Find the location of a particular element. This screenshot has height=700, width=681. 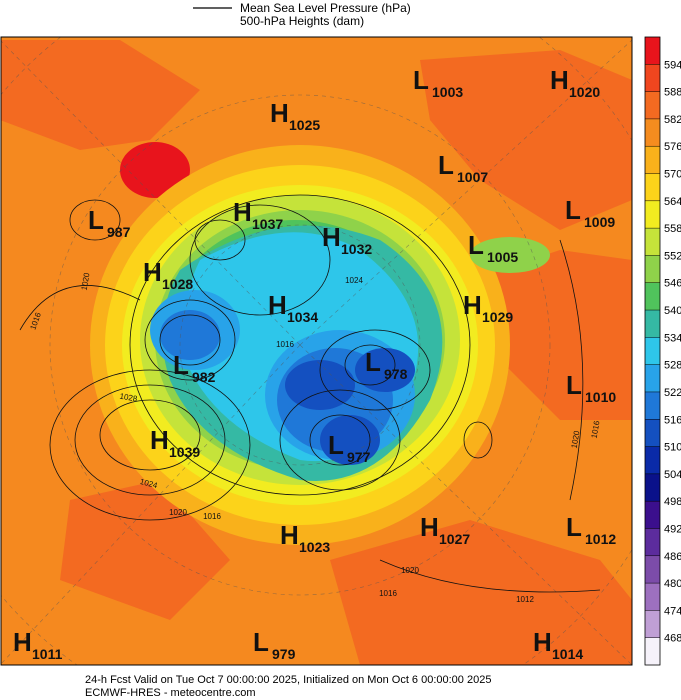

center-pressure: 1012 is located at coordinates (600, 539).